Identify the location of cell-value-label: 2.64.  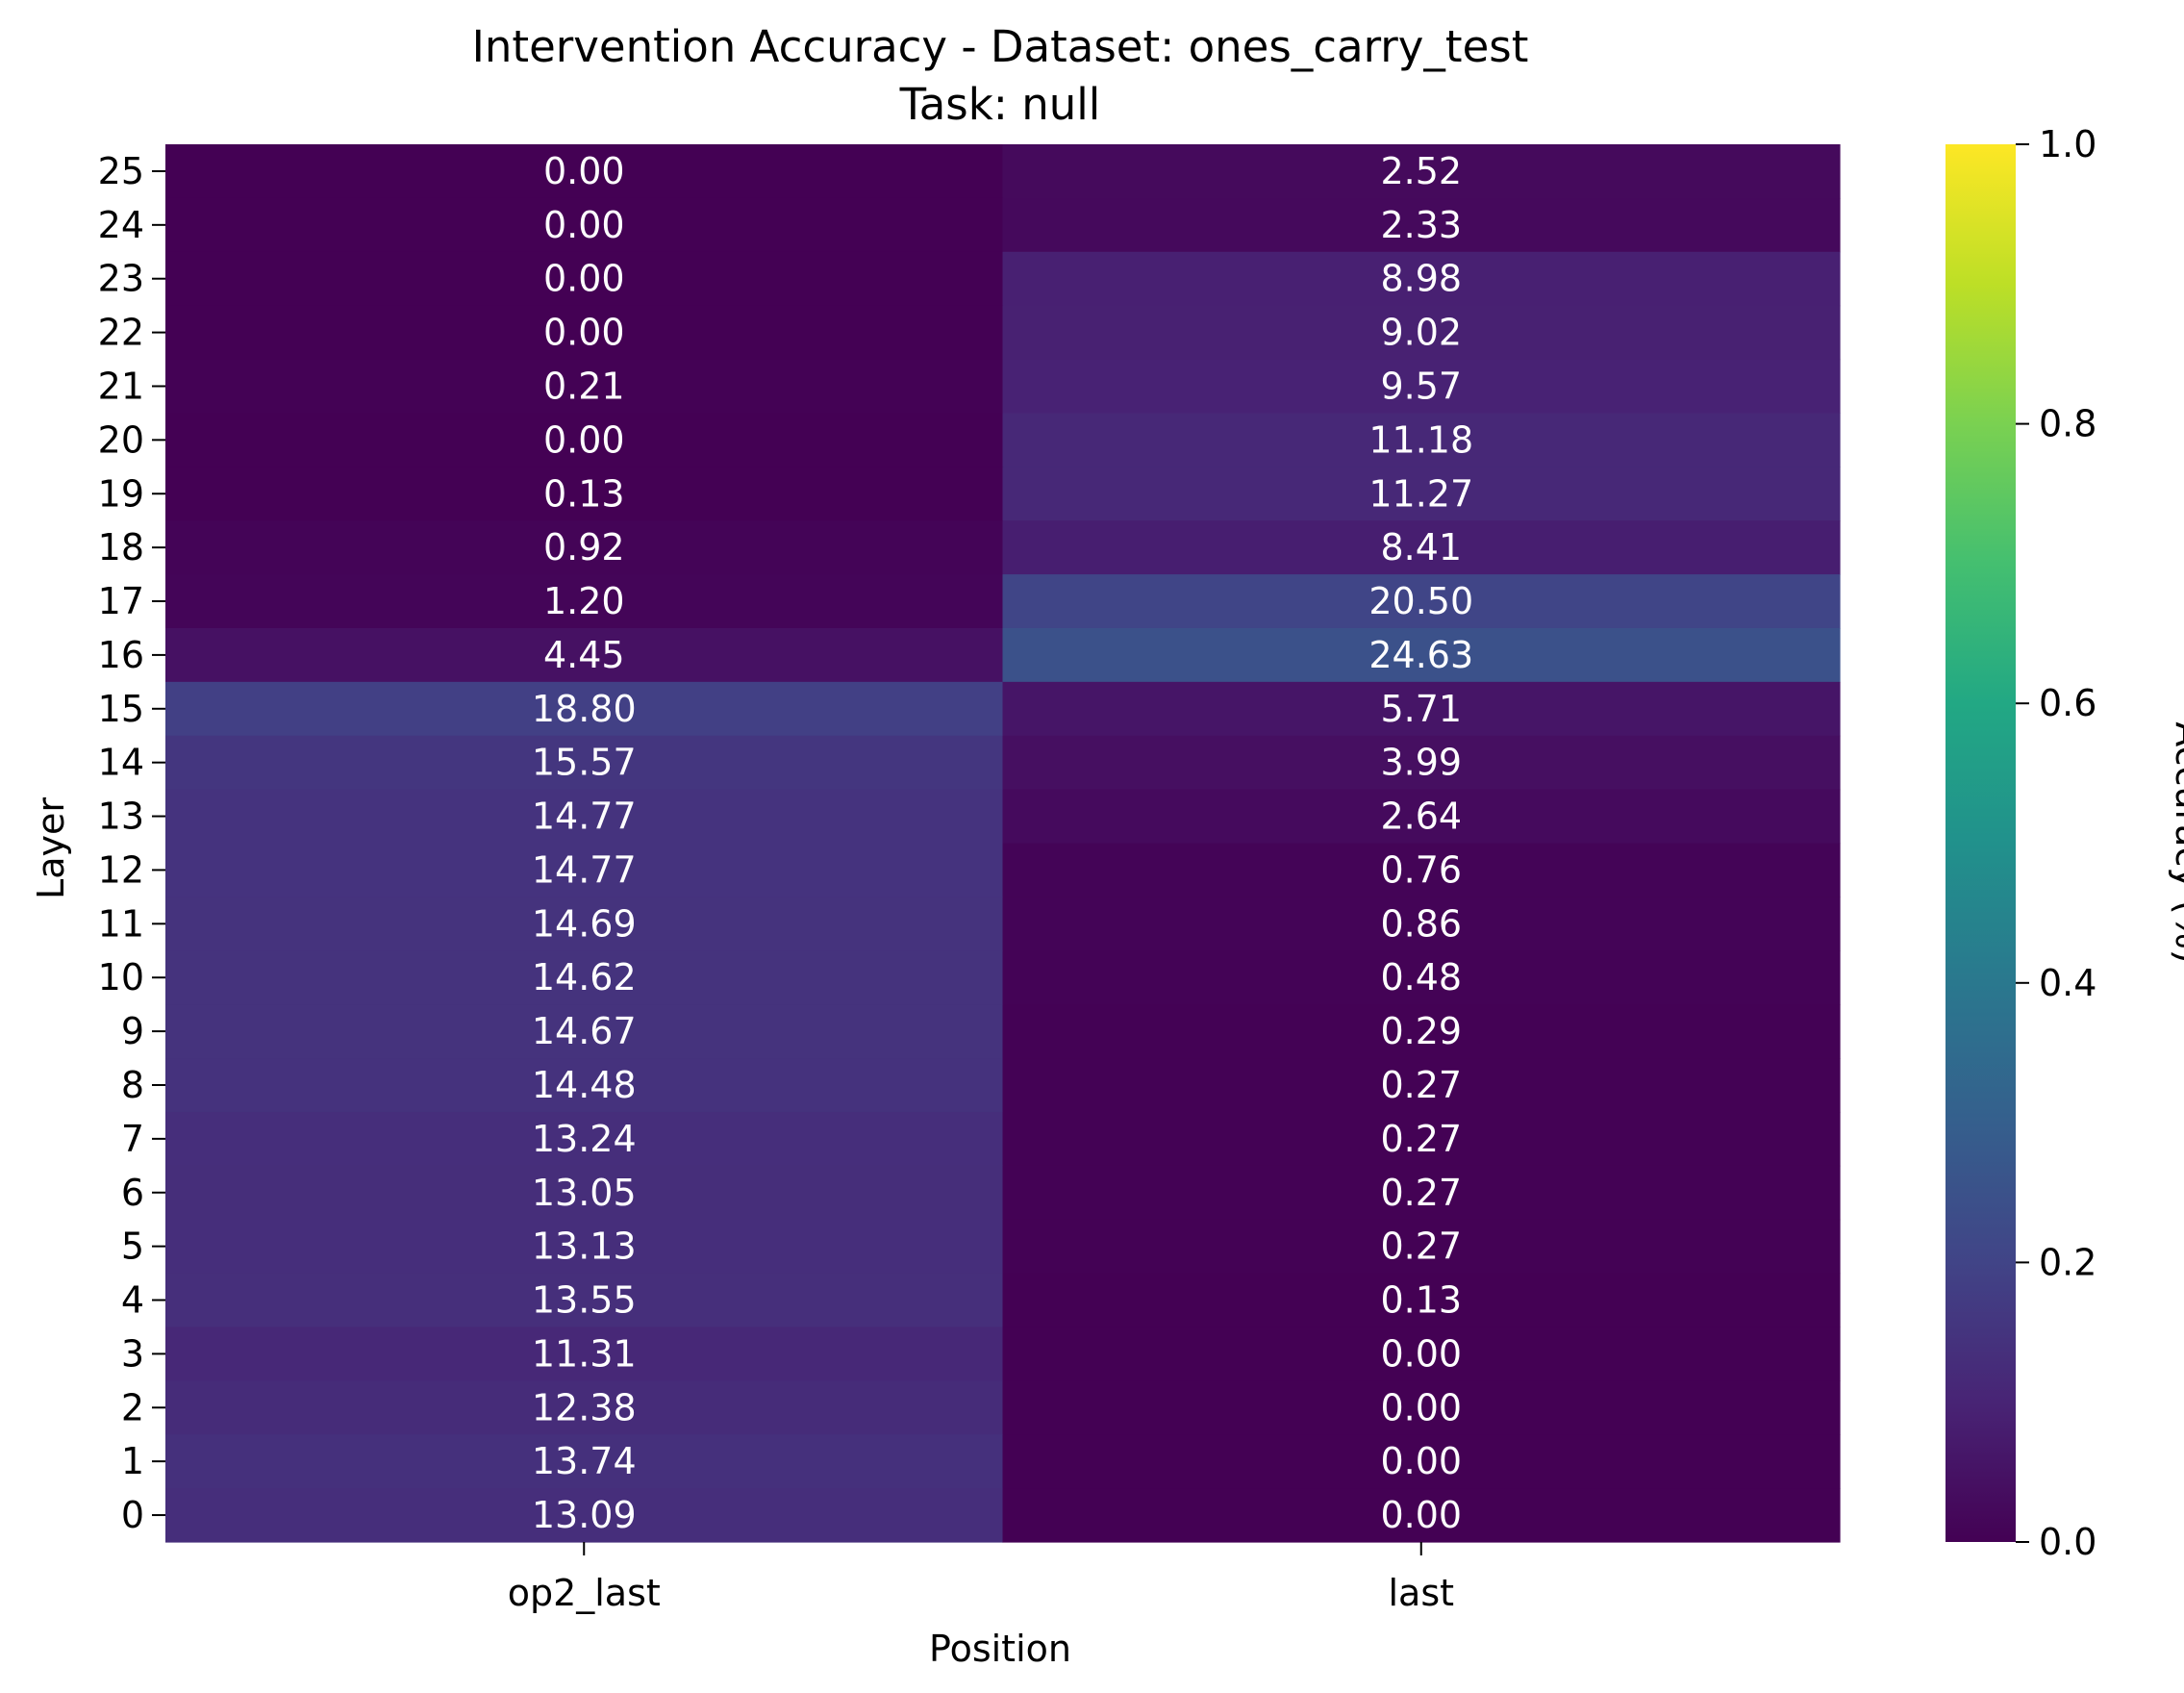
(1421, 817).